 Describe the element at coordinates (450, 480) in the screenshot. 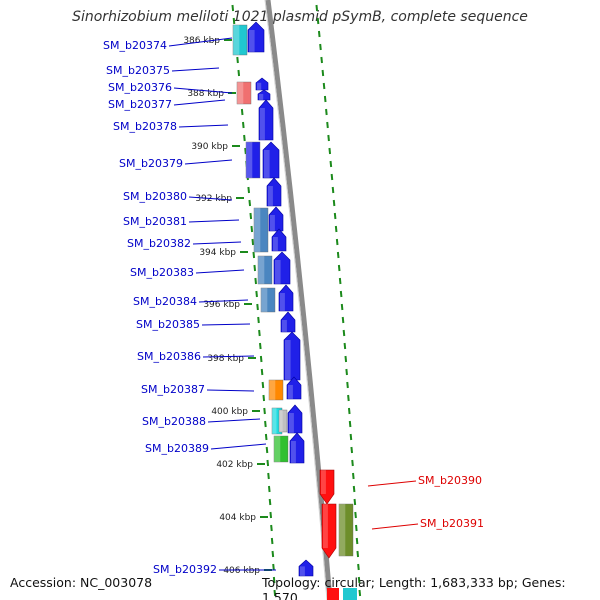

I see `gene-label-reverse: SM_b20390` at that location.